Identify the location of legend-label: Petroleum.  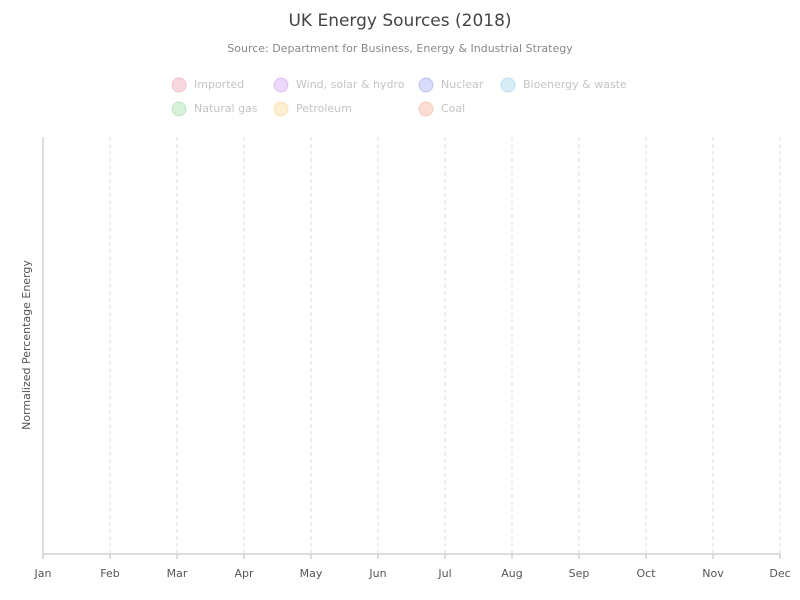
(324, 108).